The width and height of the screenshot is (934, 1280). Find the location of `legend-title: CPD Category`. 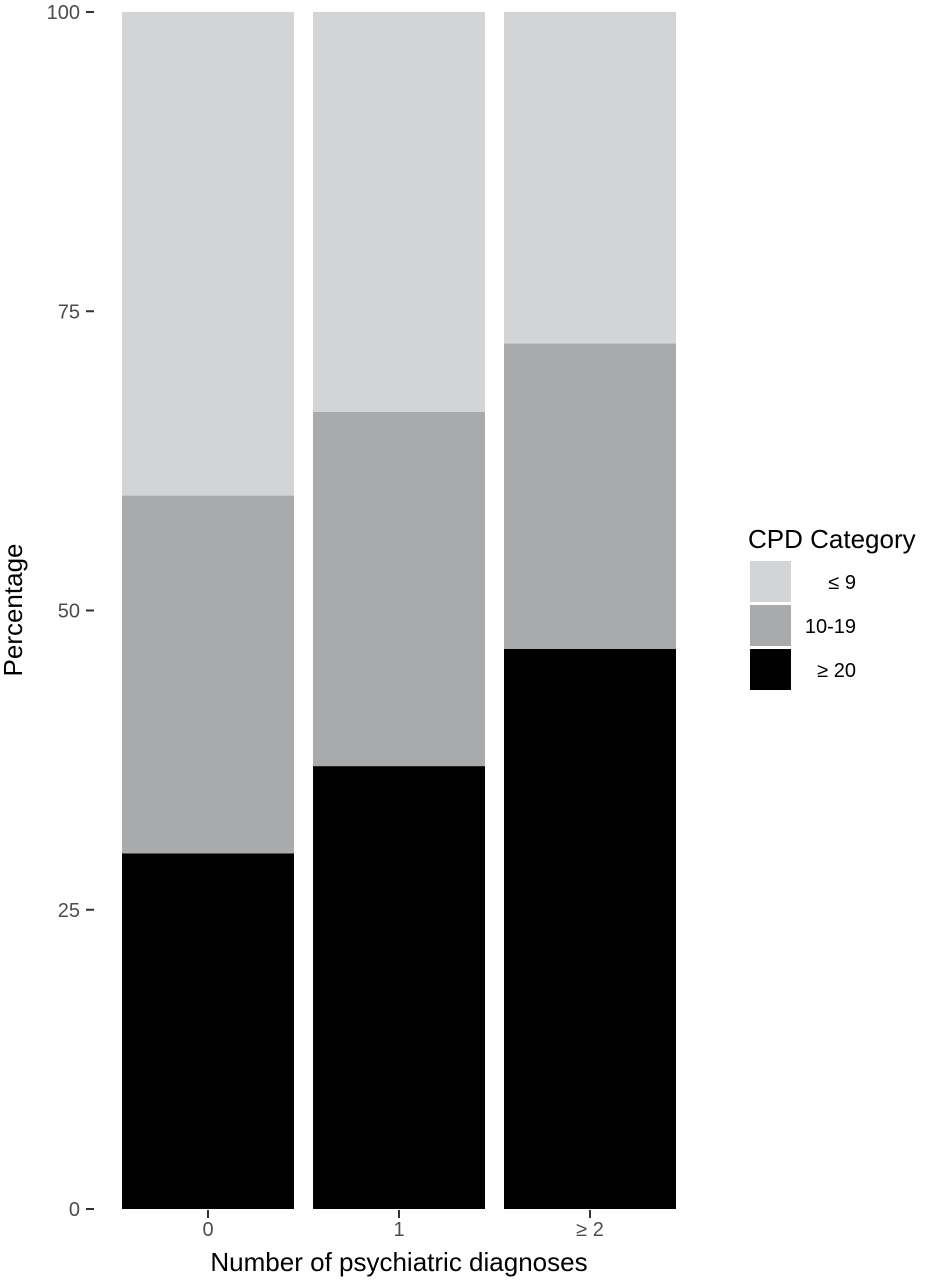

legend-title: CPD Category is located at coordinates (832, 539).